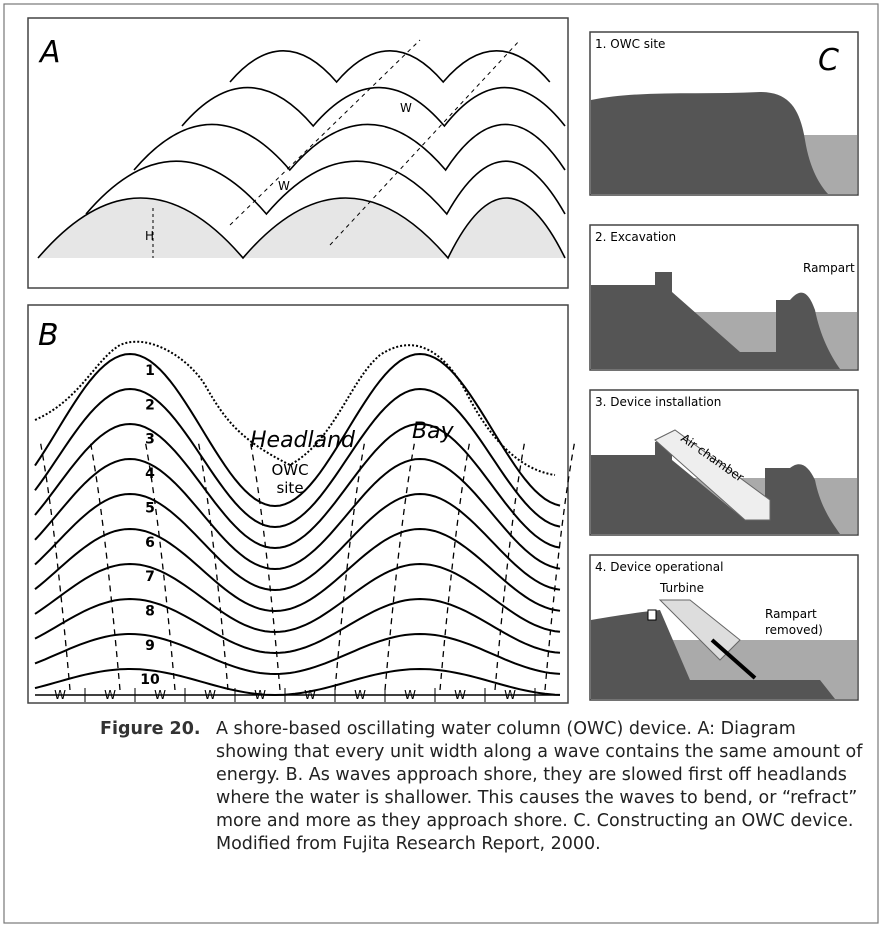 Image resolution: width=883 pixels, height=926 pixels. Describe the element at coordinates (150, 611) in the screenshot. I see `contour-label: 8` at that location.